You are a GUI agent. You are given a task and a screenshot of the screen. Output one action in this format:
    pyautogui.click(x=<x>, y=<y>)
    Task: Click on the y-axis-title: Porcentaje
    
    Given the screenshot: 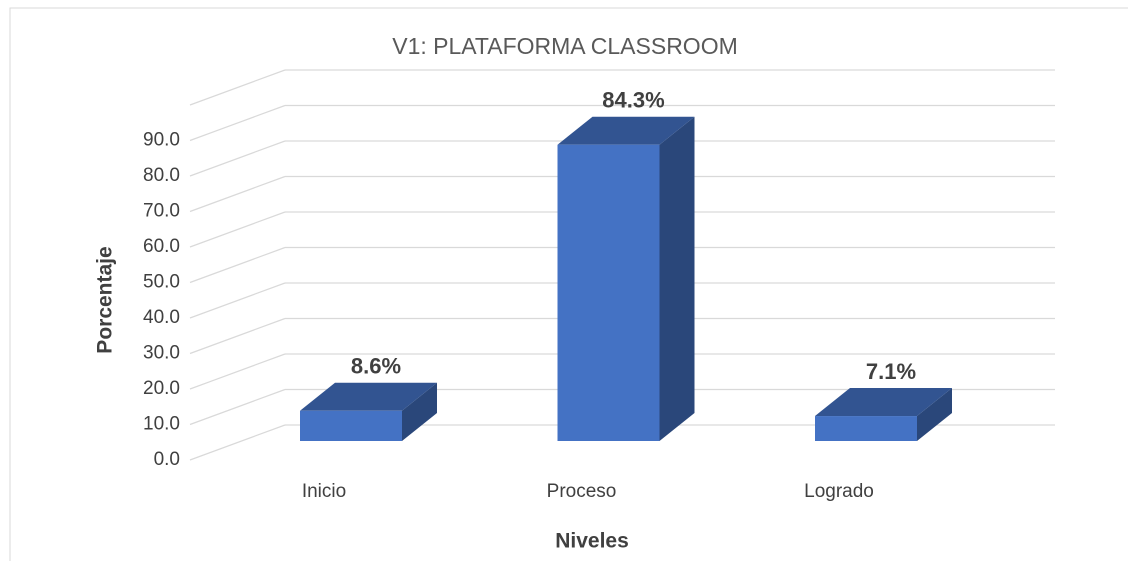 What is the action you would take?
    pyautogui.click(x=105, y=299)
    